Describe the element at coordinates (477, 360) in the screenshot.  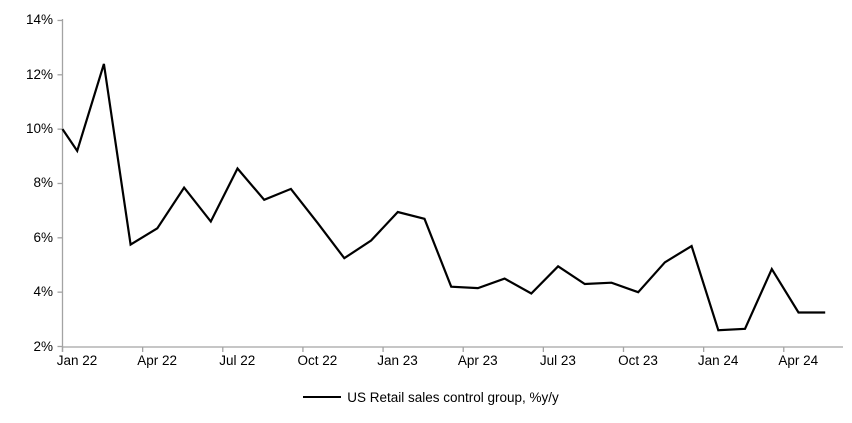
I see `x-axis-label: Apr 23` at that location.